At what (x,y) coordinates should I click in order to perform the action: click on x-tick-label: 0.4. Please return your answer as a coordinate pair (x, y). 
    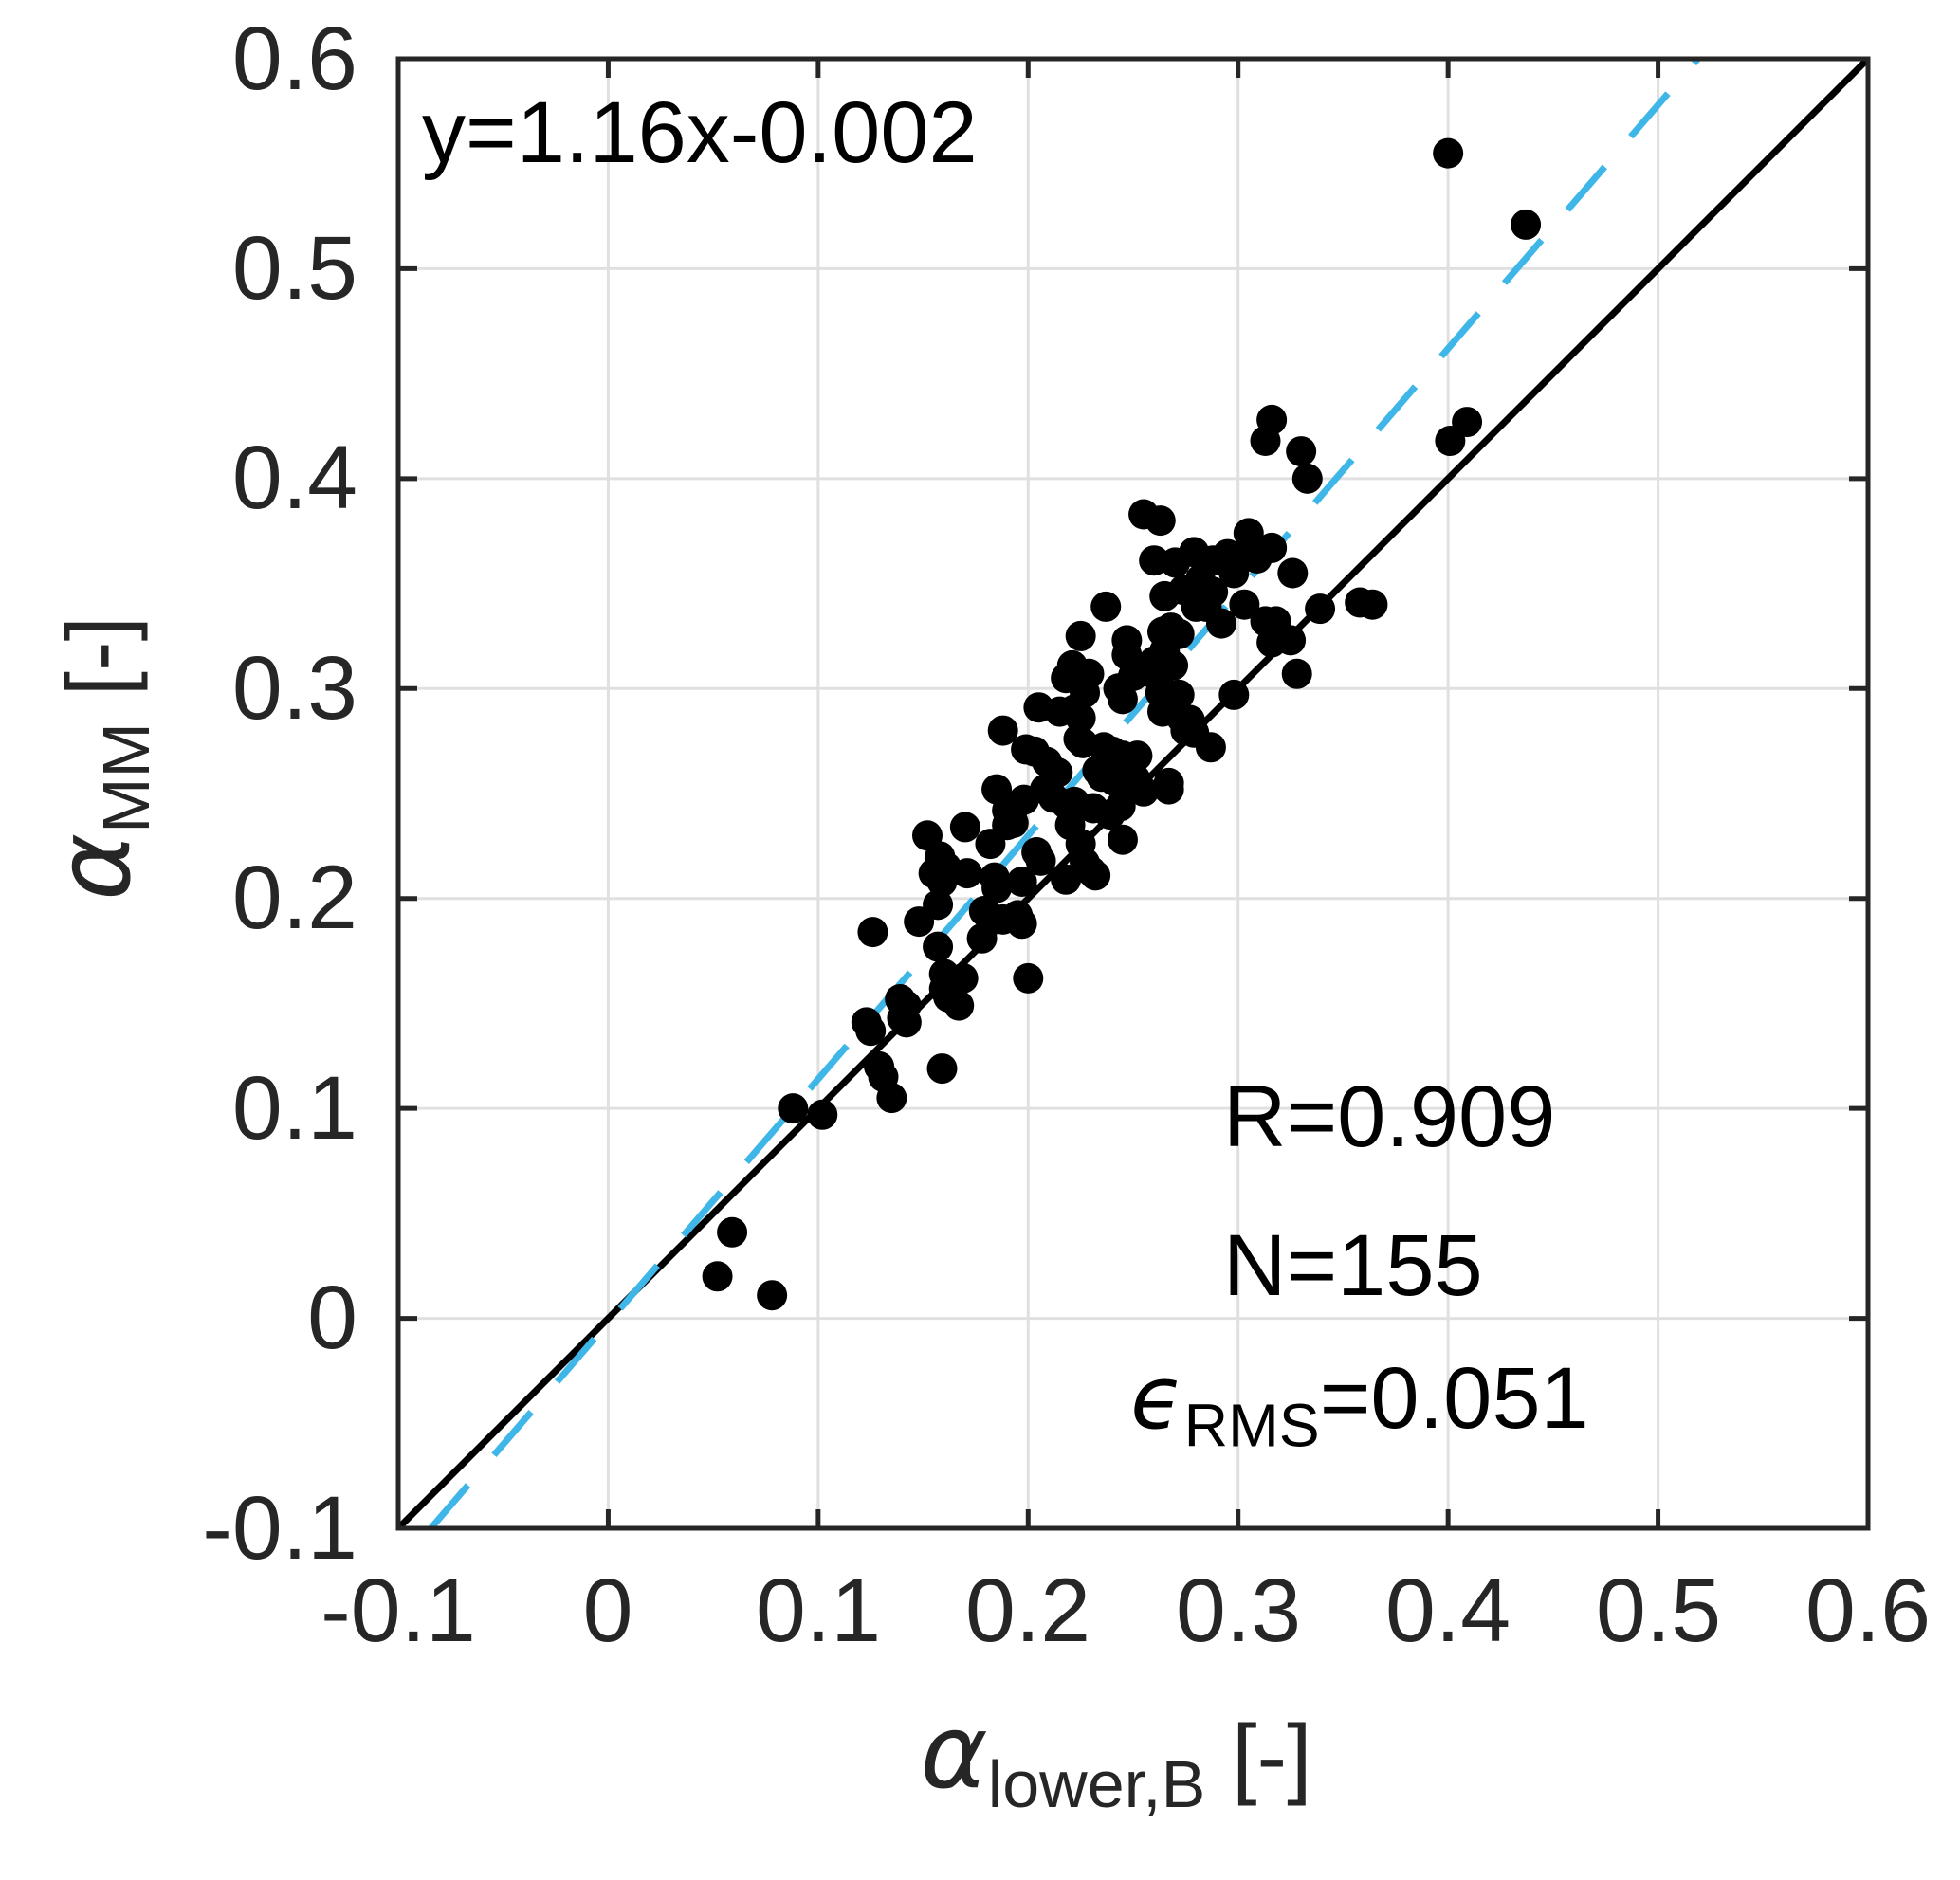
    Looking at the image, I should click on (1447, 1611).